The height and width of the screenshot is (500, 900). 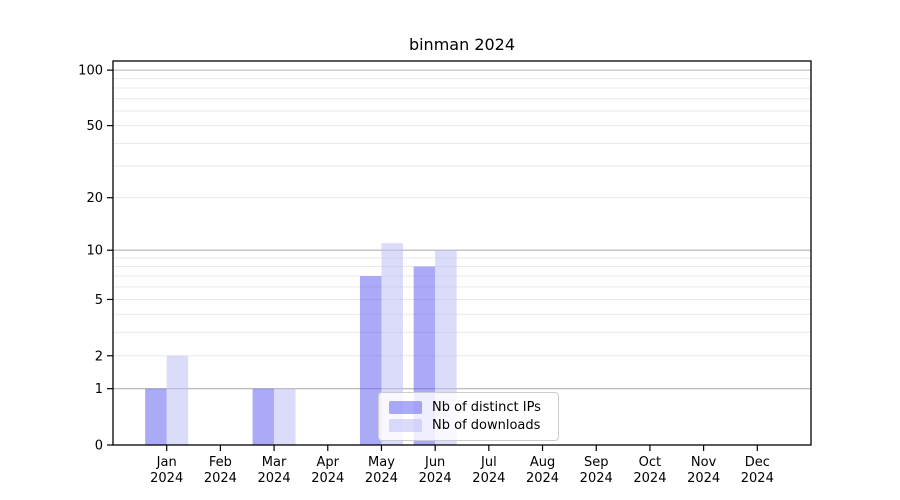 What do you see at coordinates (328, 462) in the screenshot?
I see `x-tick-label-month: Apr` at bounding box center [328, 462].